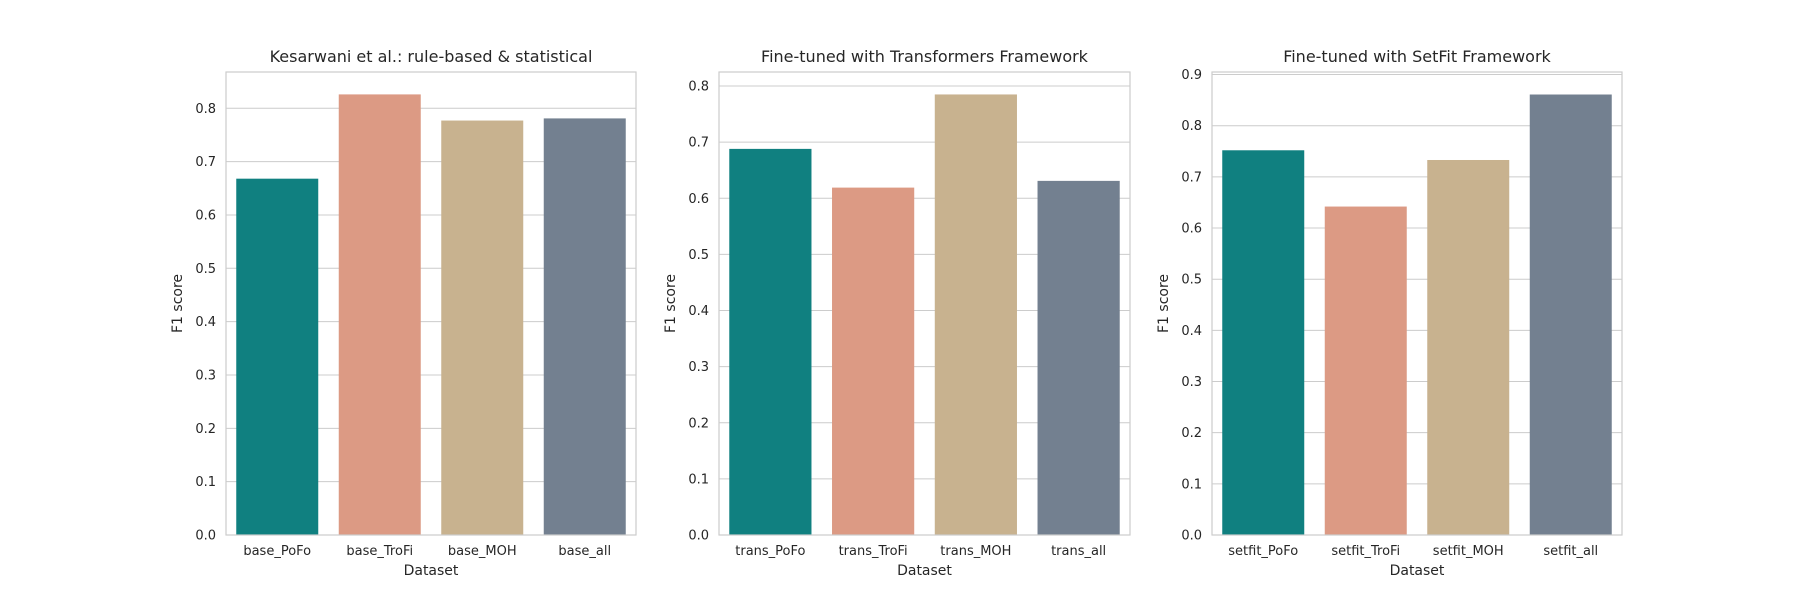 This screenshot has width=1800, height=600. Describe the element at coordinates (1570, 551) in the screenshot. I see `xtick-label: setfit_all` at that location.